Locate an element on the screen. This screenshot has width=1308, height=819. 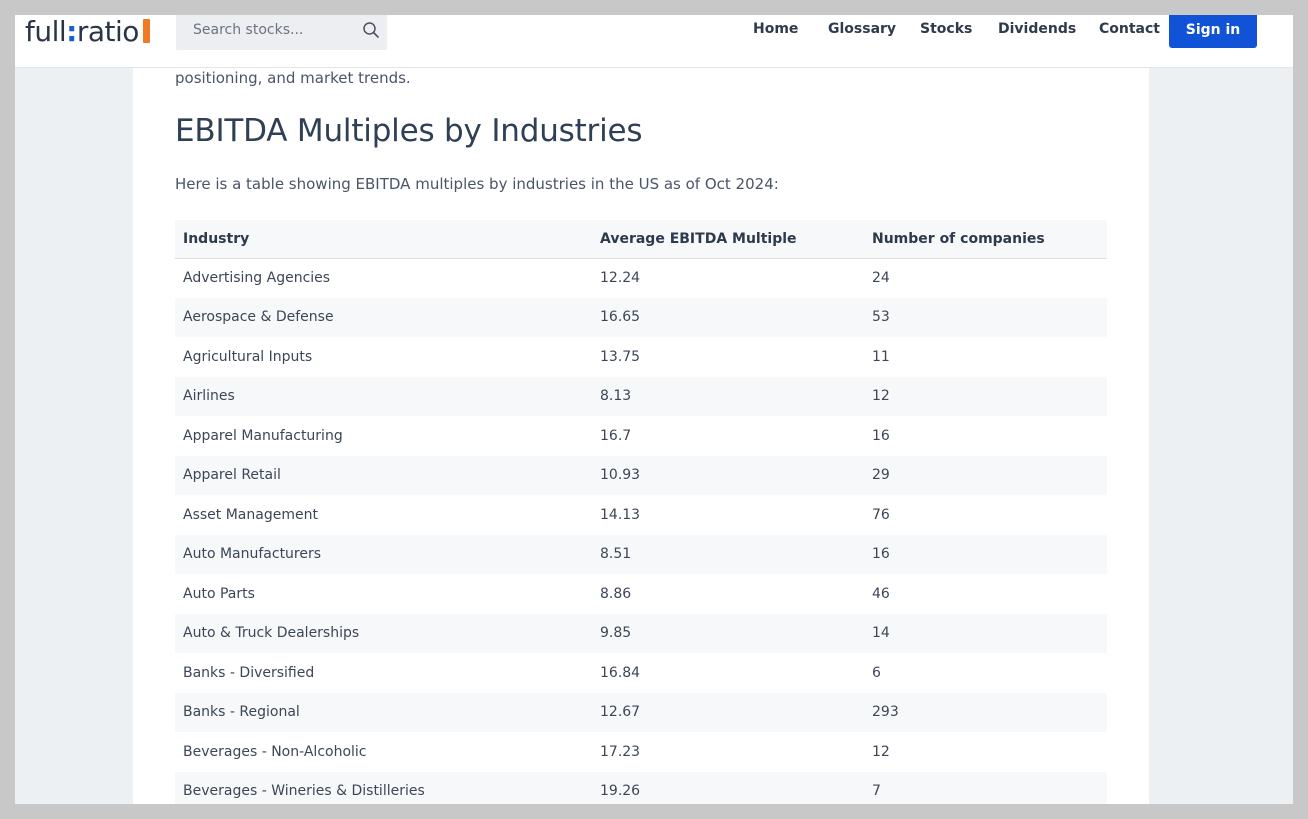
cell-industry: Auto Manufacturers is located at coordinates (383, 554).